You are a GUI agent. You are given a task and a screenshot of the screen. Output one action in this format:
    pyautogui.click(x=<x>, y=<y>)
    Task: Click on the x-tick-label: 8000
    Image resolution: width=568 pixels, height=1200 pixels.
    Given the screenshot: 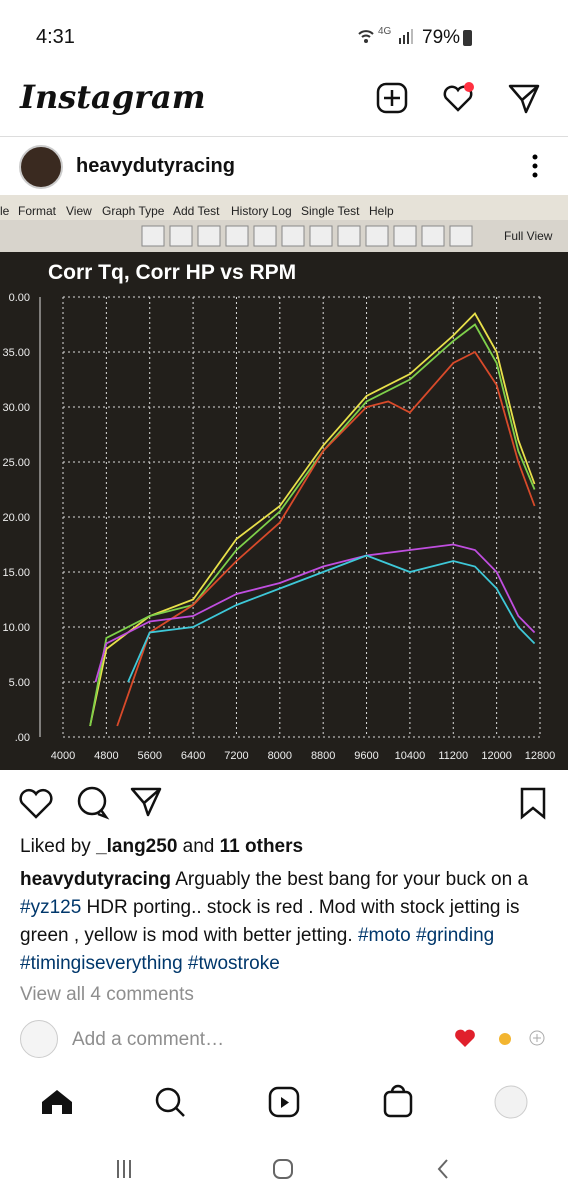 What is the action you would take?
    pyautogui.click(x=280, y=756)
    